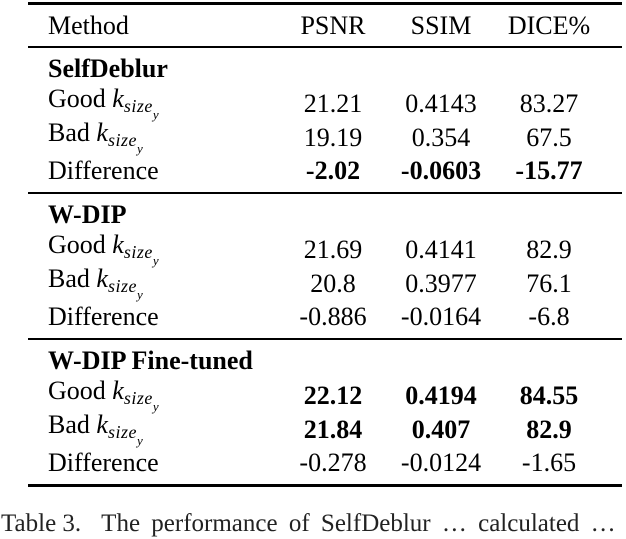 The height and width of the screenshot is (539, 626). What do you see at coordinates (441, 395) in the screenshot?
I see `ssim-value: 0.4194` at bounding box center [441, 395].